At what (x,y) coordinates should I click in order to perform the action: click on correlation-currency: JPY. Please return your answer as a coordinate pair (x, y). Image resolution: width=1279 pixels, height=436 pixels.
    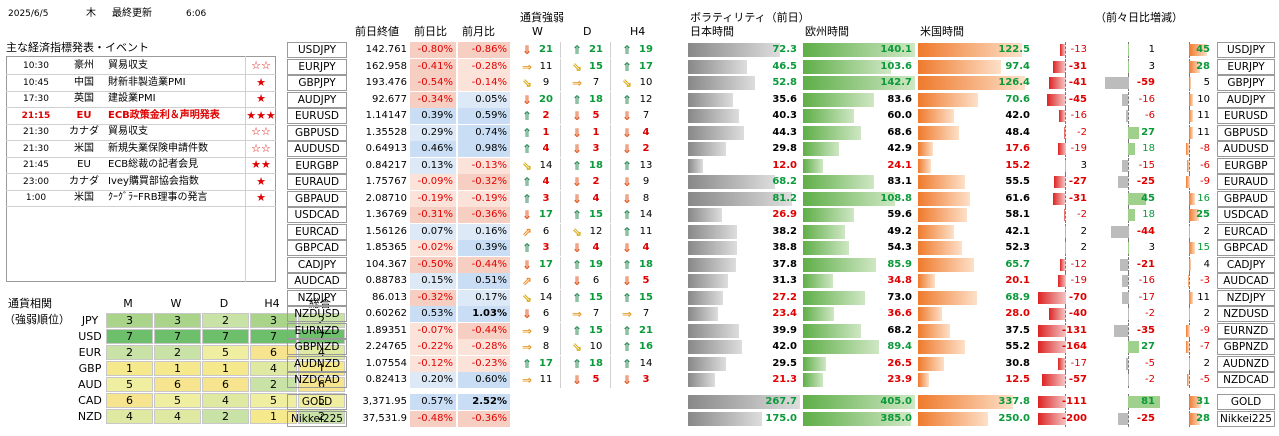
    Looking at the image, I should click on (90, 320).